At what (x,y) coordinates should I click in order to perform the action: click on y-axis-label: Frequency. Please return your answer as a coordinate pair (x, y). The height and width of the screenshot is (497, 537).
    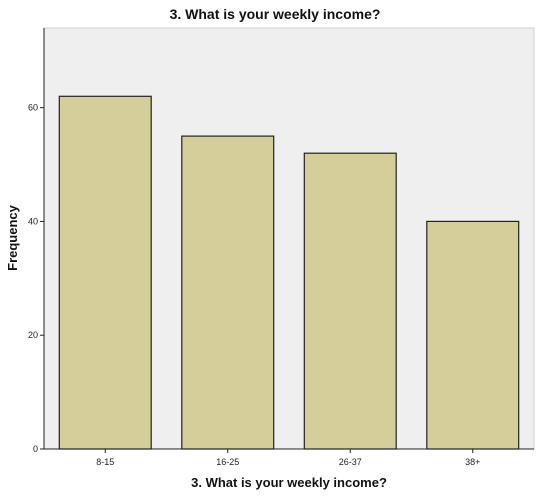
    Looking at the image, I should click on (12, 237).